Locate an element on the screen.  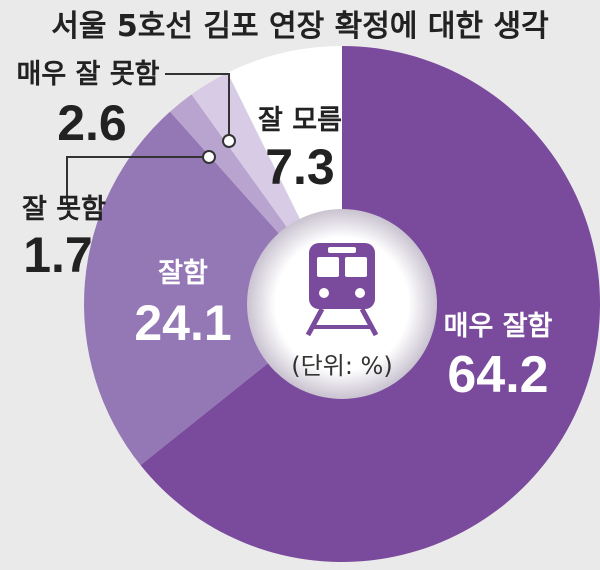
slice-value-very-bad: 2.6 is located at coordinates (92, 123).